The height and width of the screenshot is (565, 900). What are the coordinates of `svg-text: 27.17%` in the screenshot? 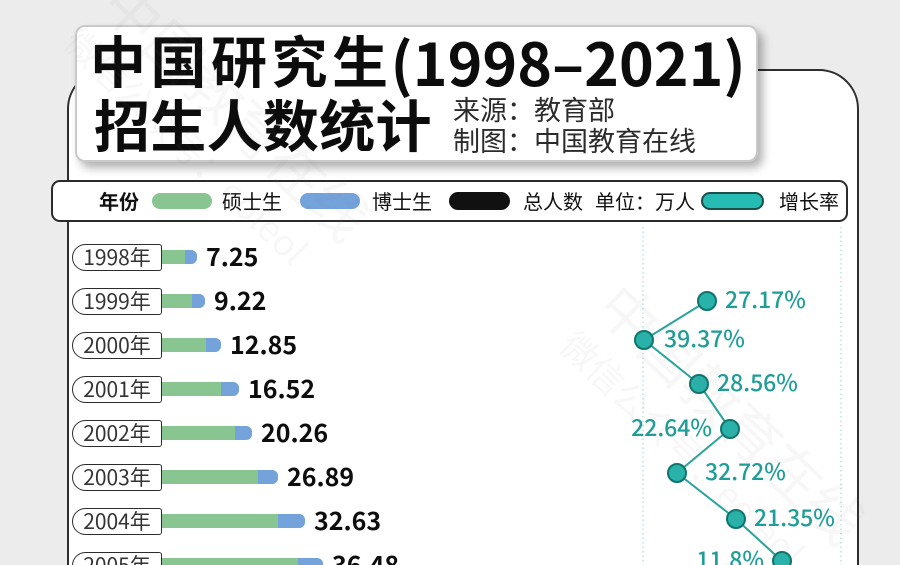 It's located at (765, 298).